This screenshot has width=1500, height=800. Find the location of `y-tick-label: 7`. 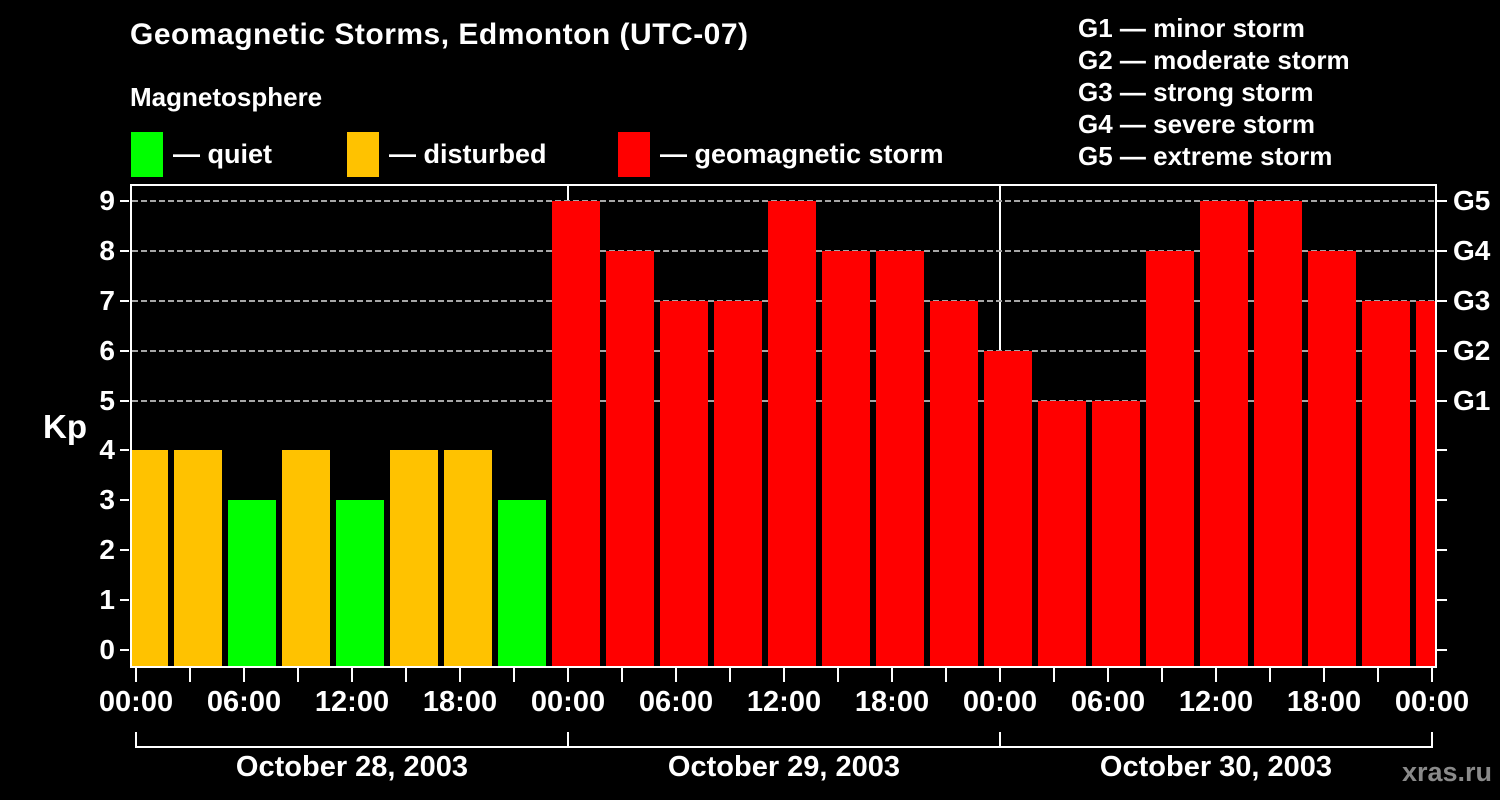

y-tick-label: 7 is located at coordinates (107, 300).